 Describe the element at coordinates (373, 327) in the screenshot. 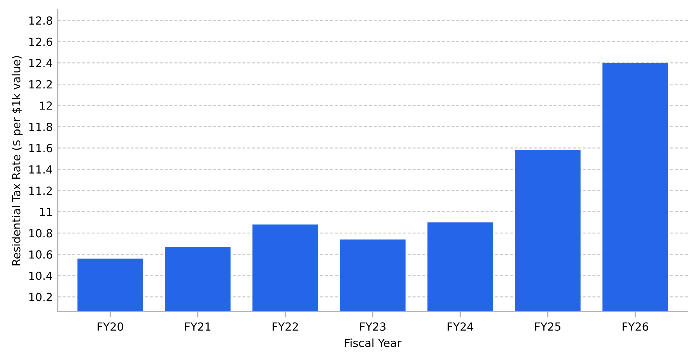

I see `x-tick-label: FY23` at that location.